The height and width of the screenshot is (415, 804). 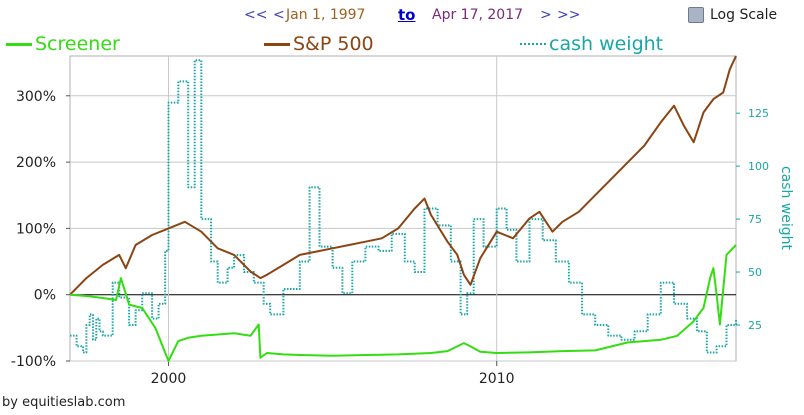 I want to click on left-tick-label-0: 300%, so click(x=36, y=97).